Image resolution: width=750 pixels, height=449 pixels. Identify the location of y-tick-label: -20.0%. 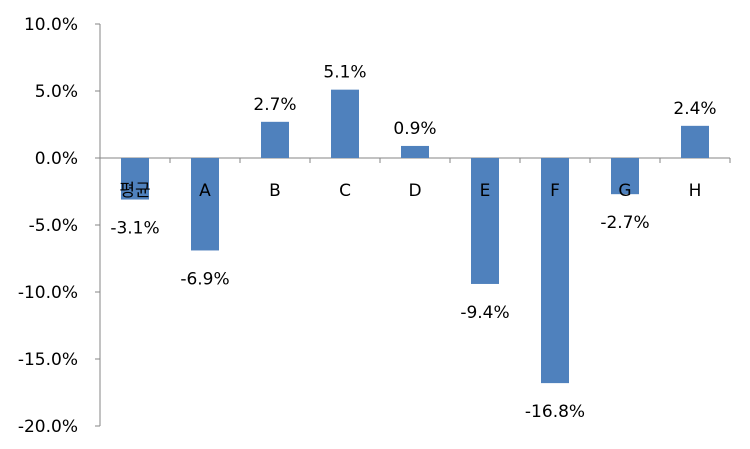
(48, 427).